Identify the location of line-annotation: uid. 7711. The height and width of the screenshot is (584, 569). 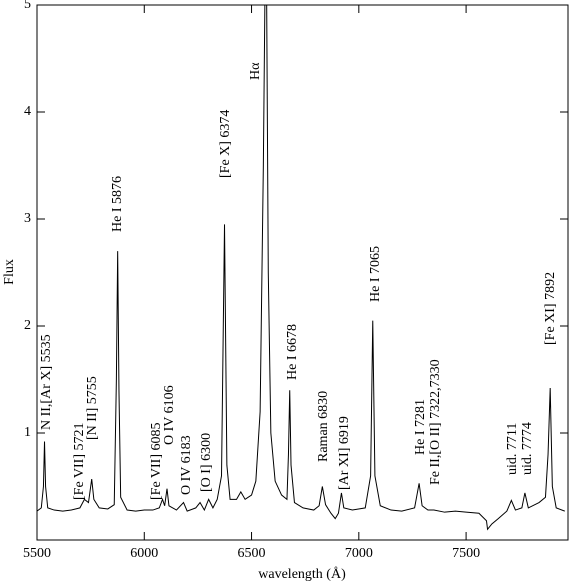
(512, 449).